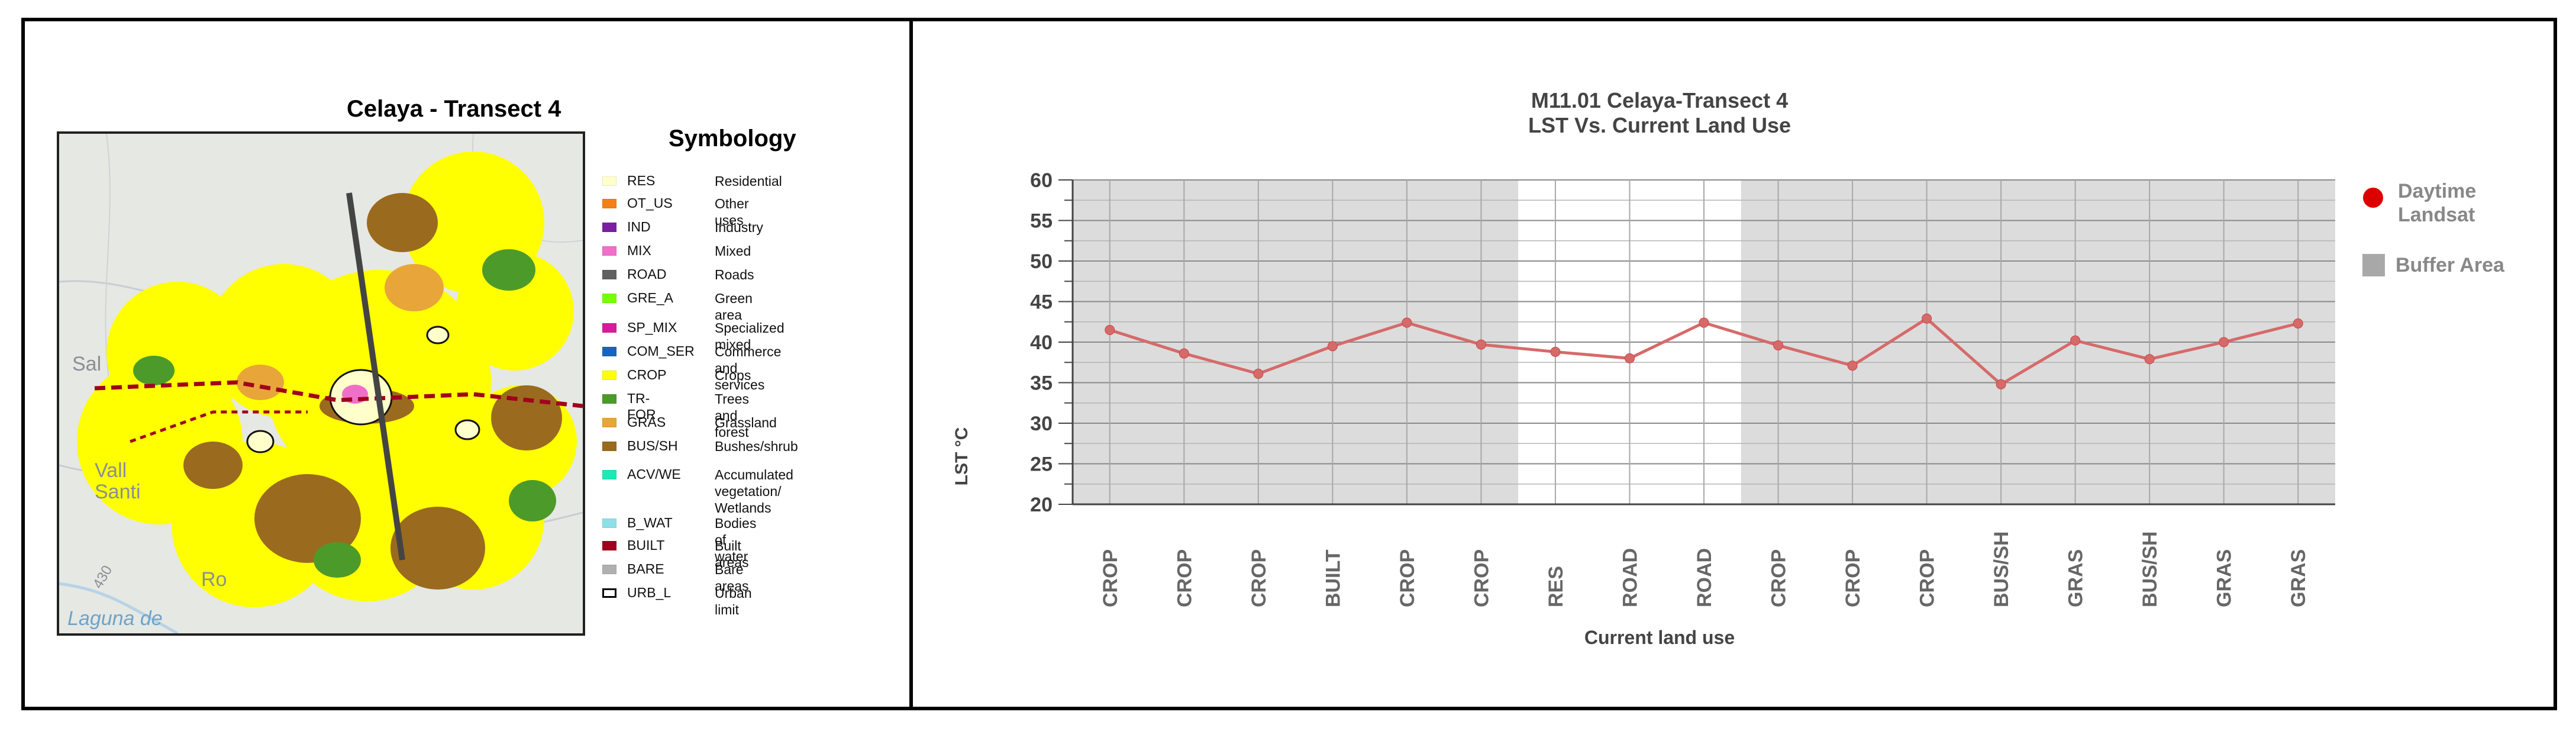 The height and width of the screenshot is (731, 2576). What do you see at coordinates (733, 601) in the screenshot?
I see `legend-name: Urban limit` at bounding box center [733, 601].